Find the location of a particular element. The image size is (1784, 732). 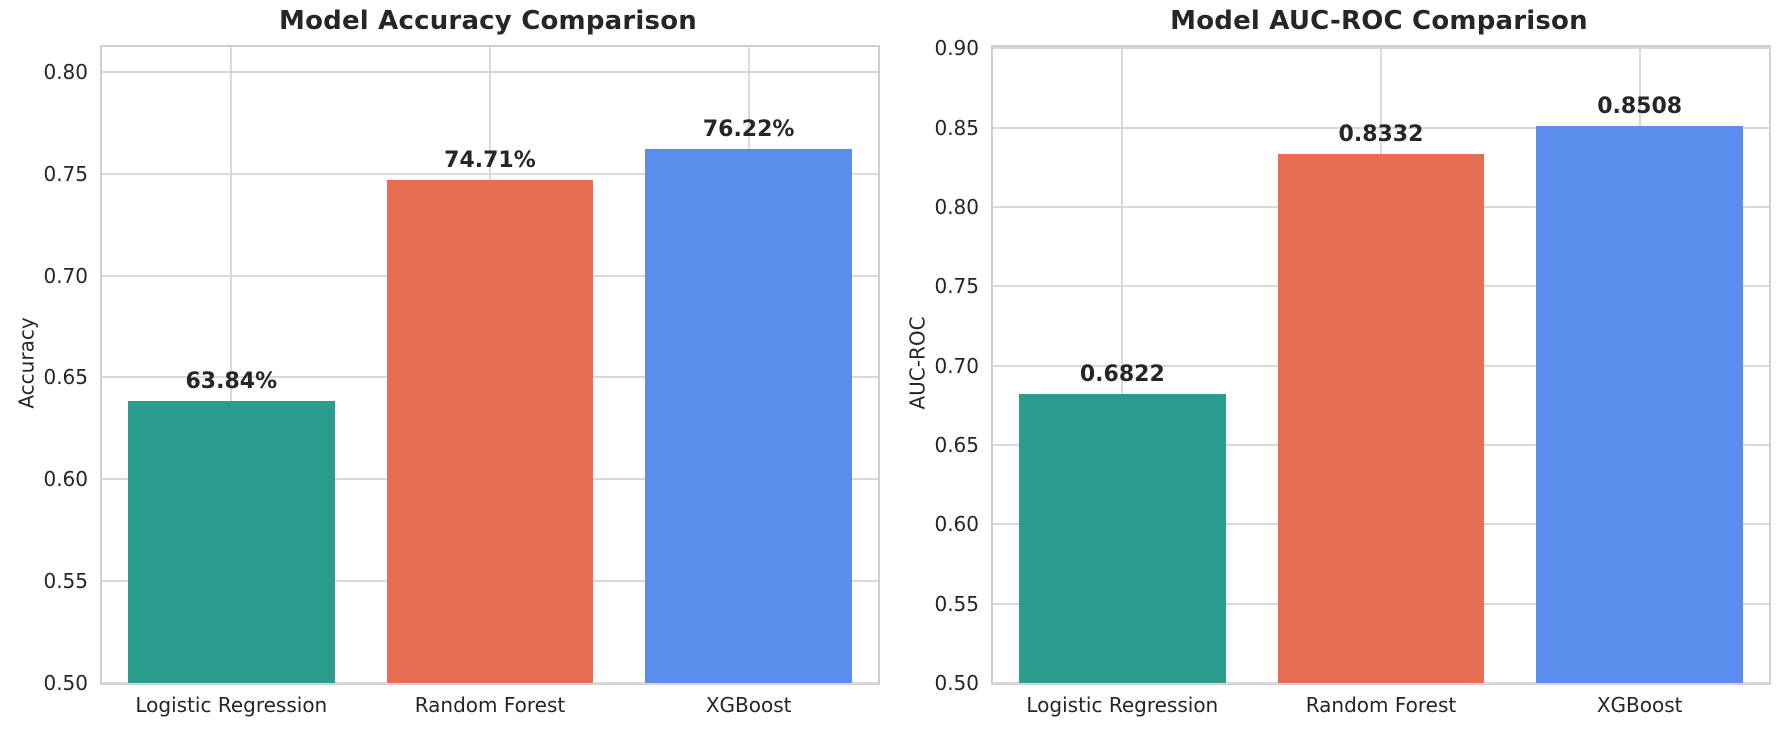

bar-value-label: 0.6822 is located at coordinates (1122, 374).